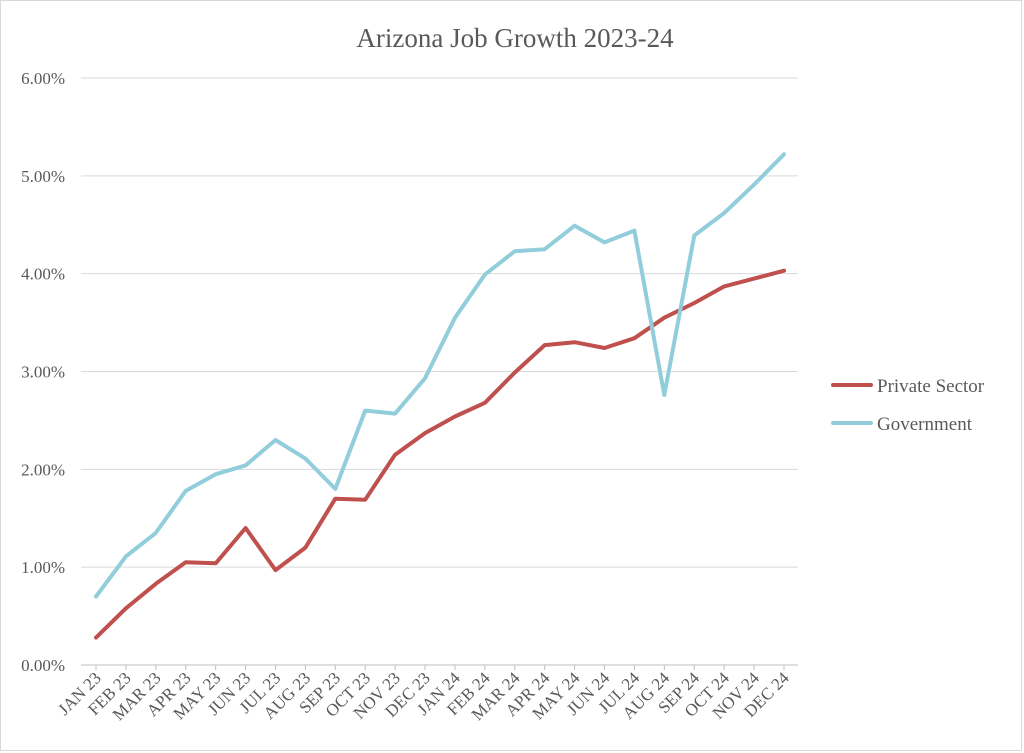 This screenshot has width=1024, height=753. I want to click on y-axis-ticks: 0.00% 1.00% 2.00% 3.00% 4.00% 5.00% 6.00%, so click(43, 372).